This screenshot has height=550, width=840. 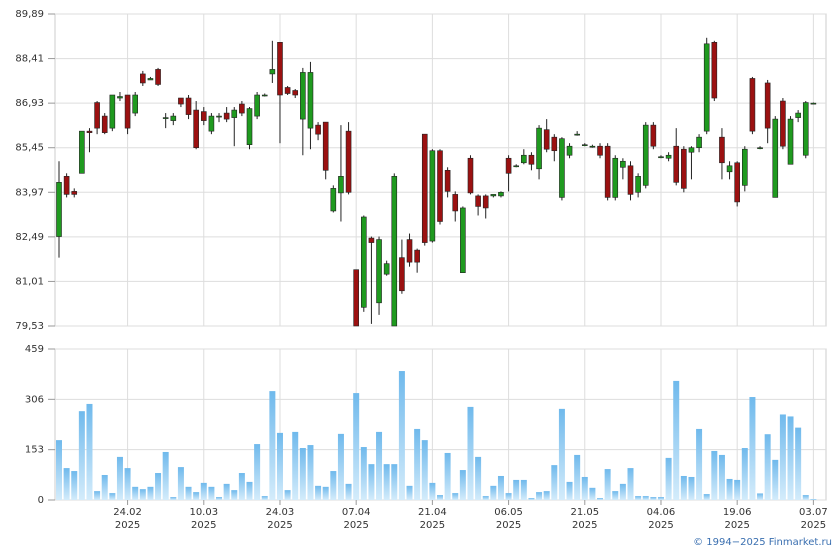 What do you see at coordinates (34, 349) in the screenshot?
I see `y-tick-label: 459` at bounding box center [34, 349].